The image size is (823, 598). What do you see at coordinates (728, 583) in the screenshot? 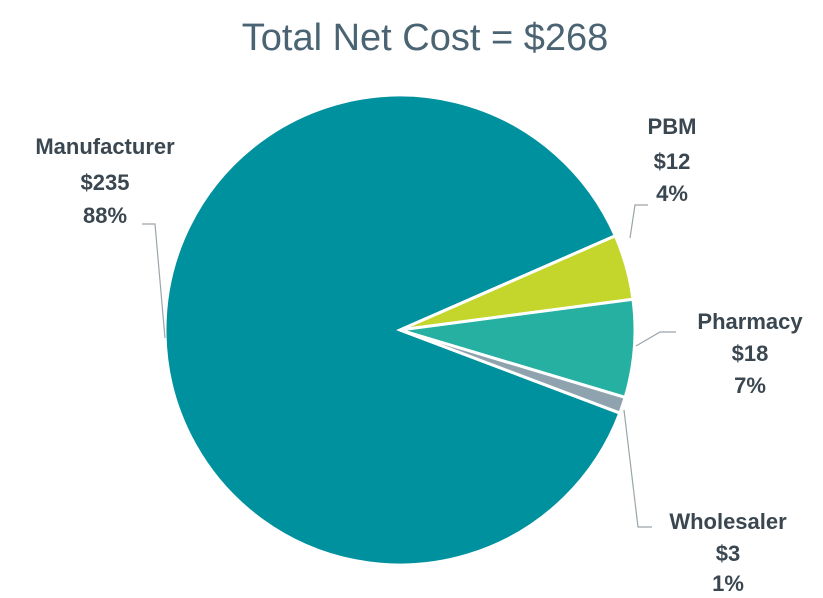
I see `percent-label: 1%` at bounding box center [728, 583].